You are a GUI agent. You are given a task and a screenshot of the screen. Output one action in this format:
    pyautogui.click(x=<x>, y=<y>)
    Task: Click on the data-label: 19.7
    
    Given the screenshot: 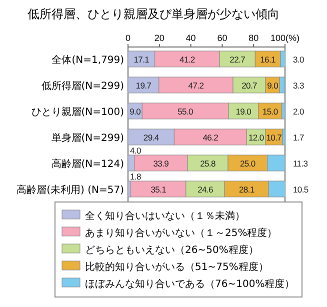 What is the action you would take?
    pyautogui.click(x=144, y=85)
    